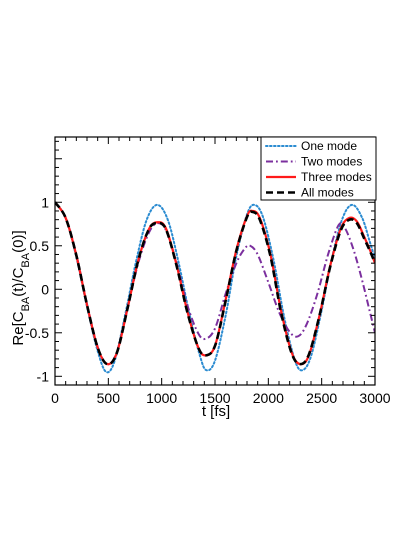 Image resolution: width=415 pixels, height=537 pixels. What do you see at coordinates (18, 241) in the screenshot?
I see `y-label-part-3: (0)]` at bounding box center [18, 241].